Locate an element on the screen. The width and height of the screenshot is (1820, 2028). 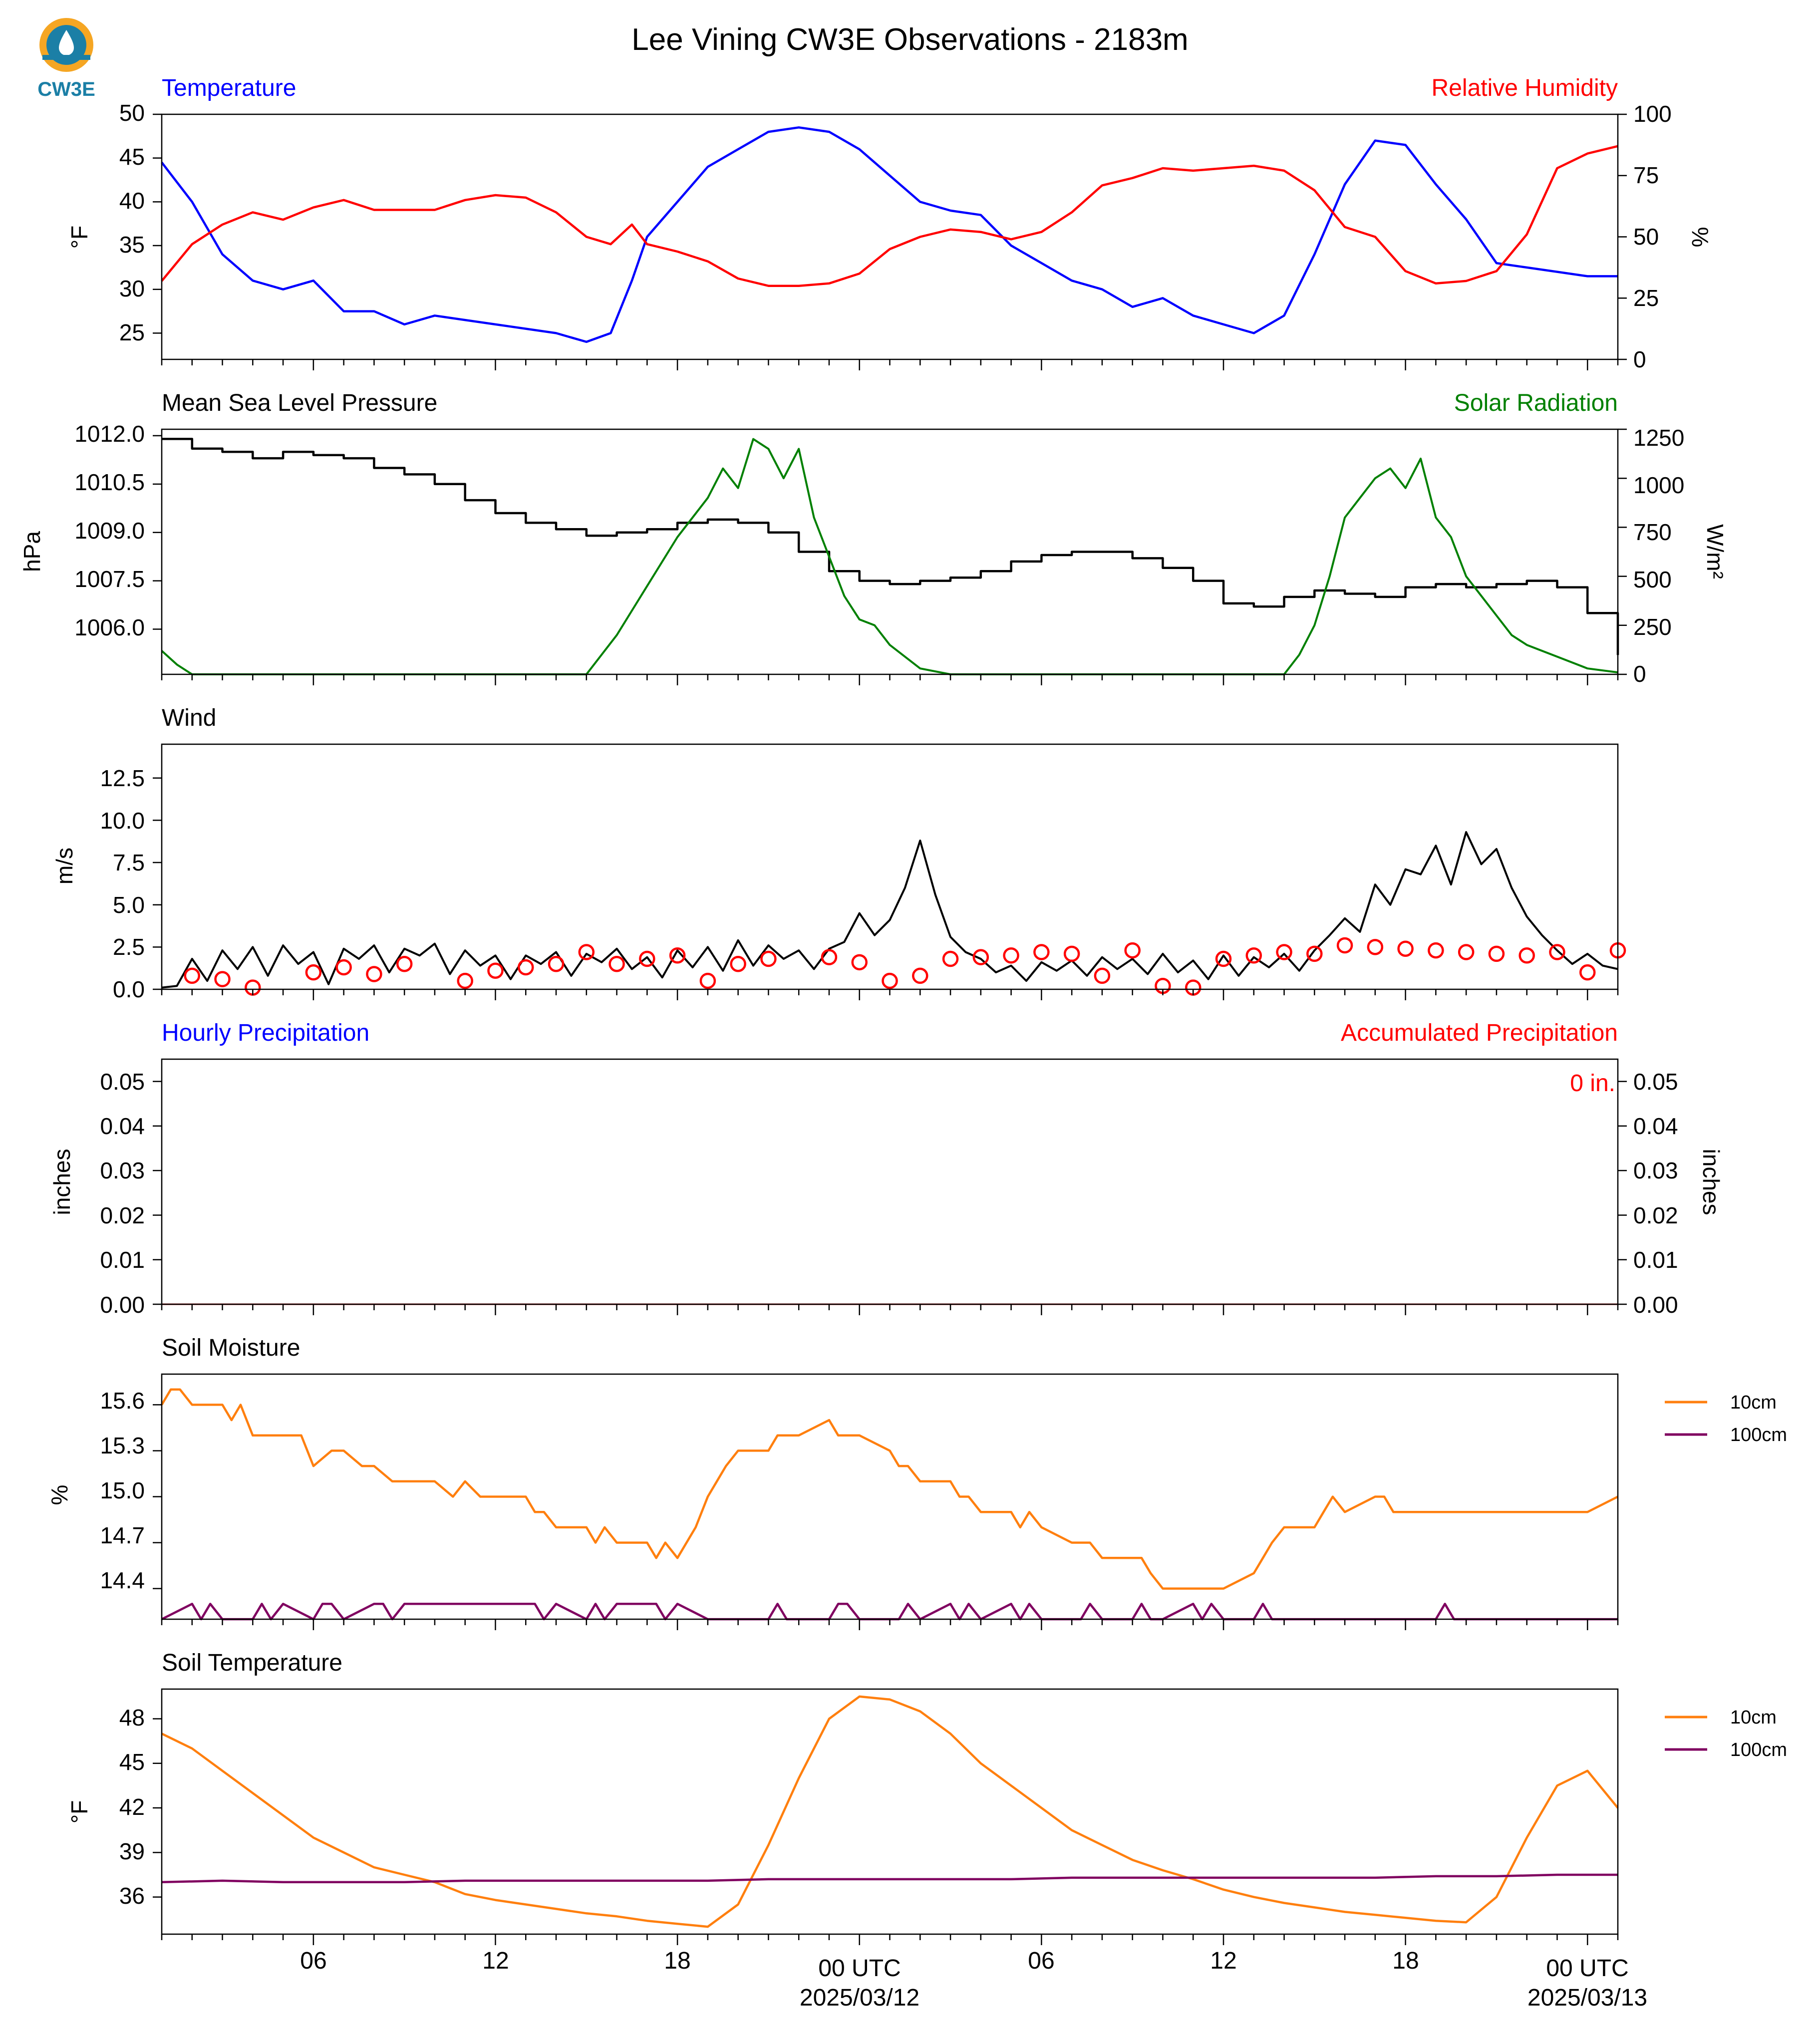
humidity-ticks: 0 25 50 75 100 is located at coordinates (1652, 236).